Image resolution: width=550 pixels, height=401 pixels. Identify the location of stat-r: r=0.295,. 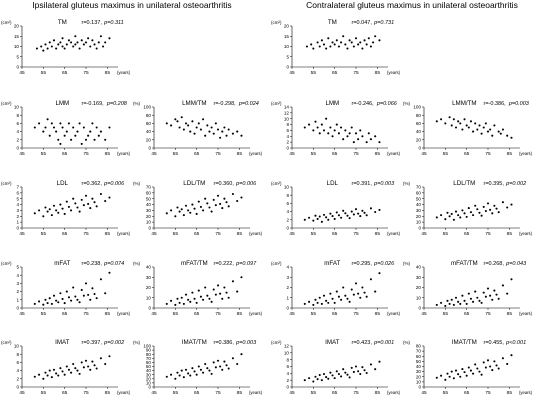
(362, 264).